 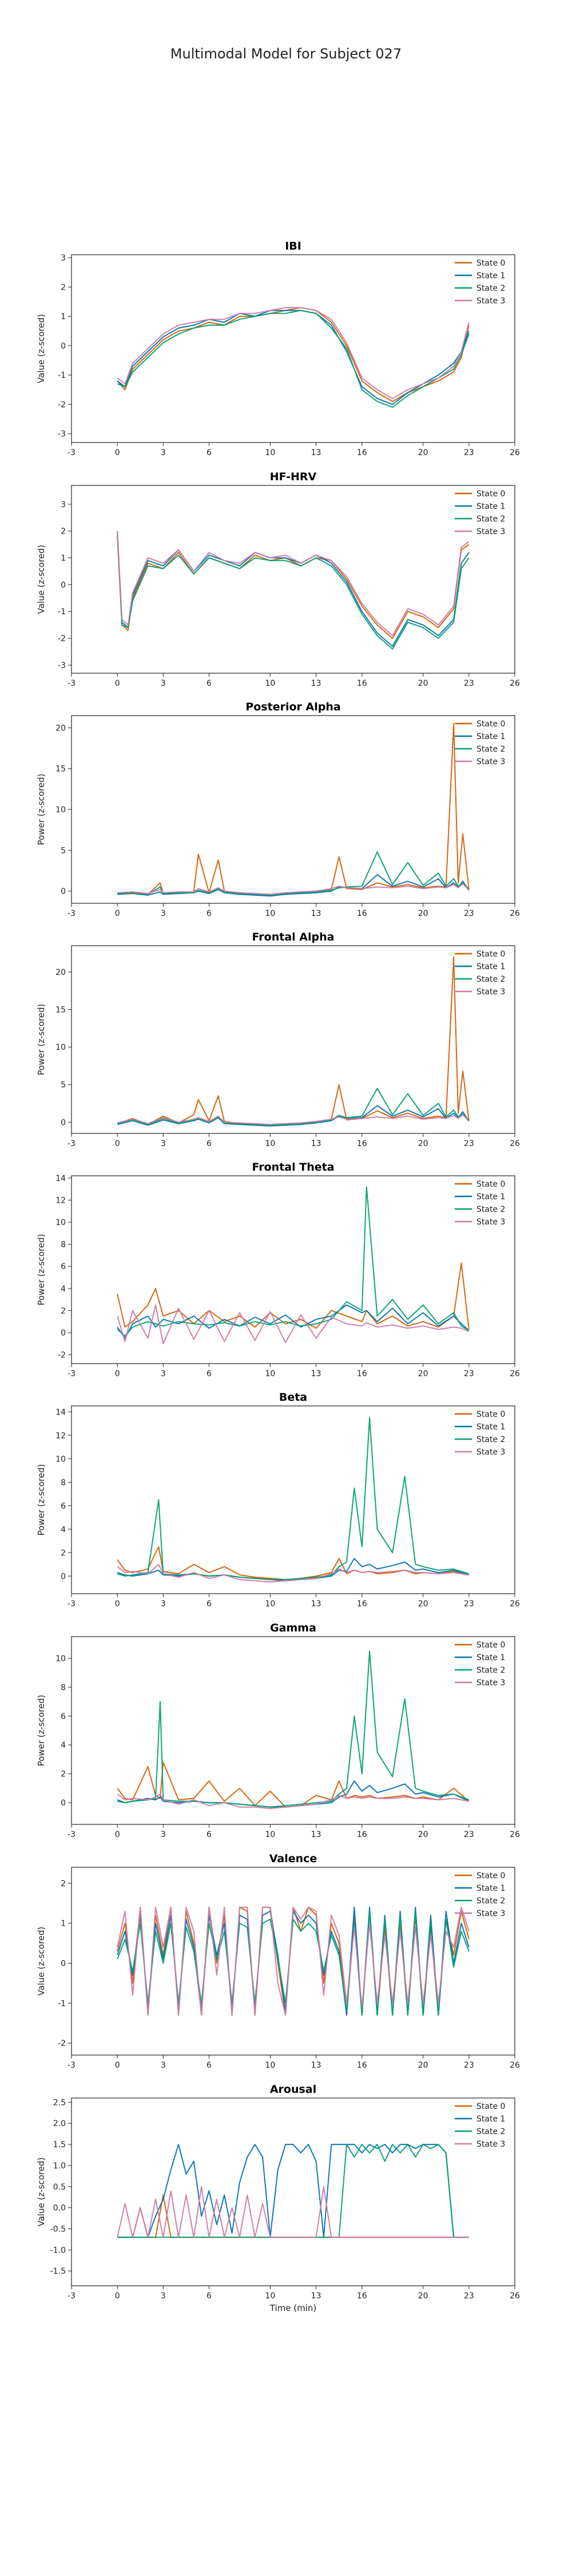 I want to click on panel-title: Posterior Alpha, so click(x=292, y=707).